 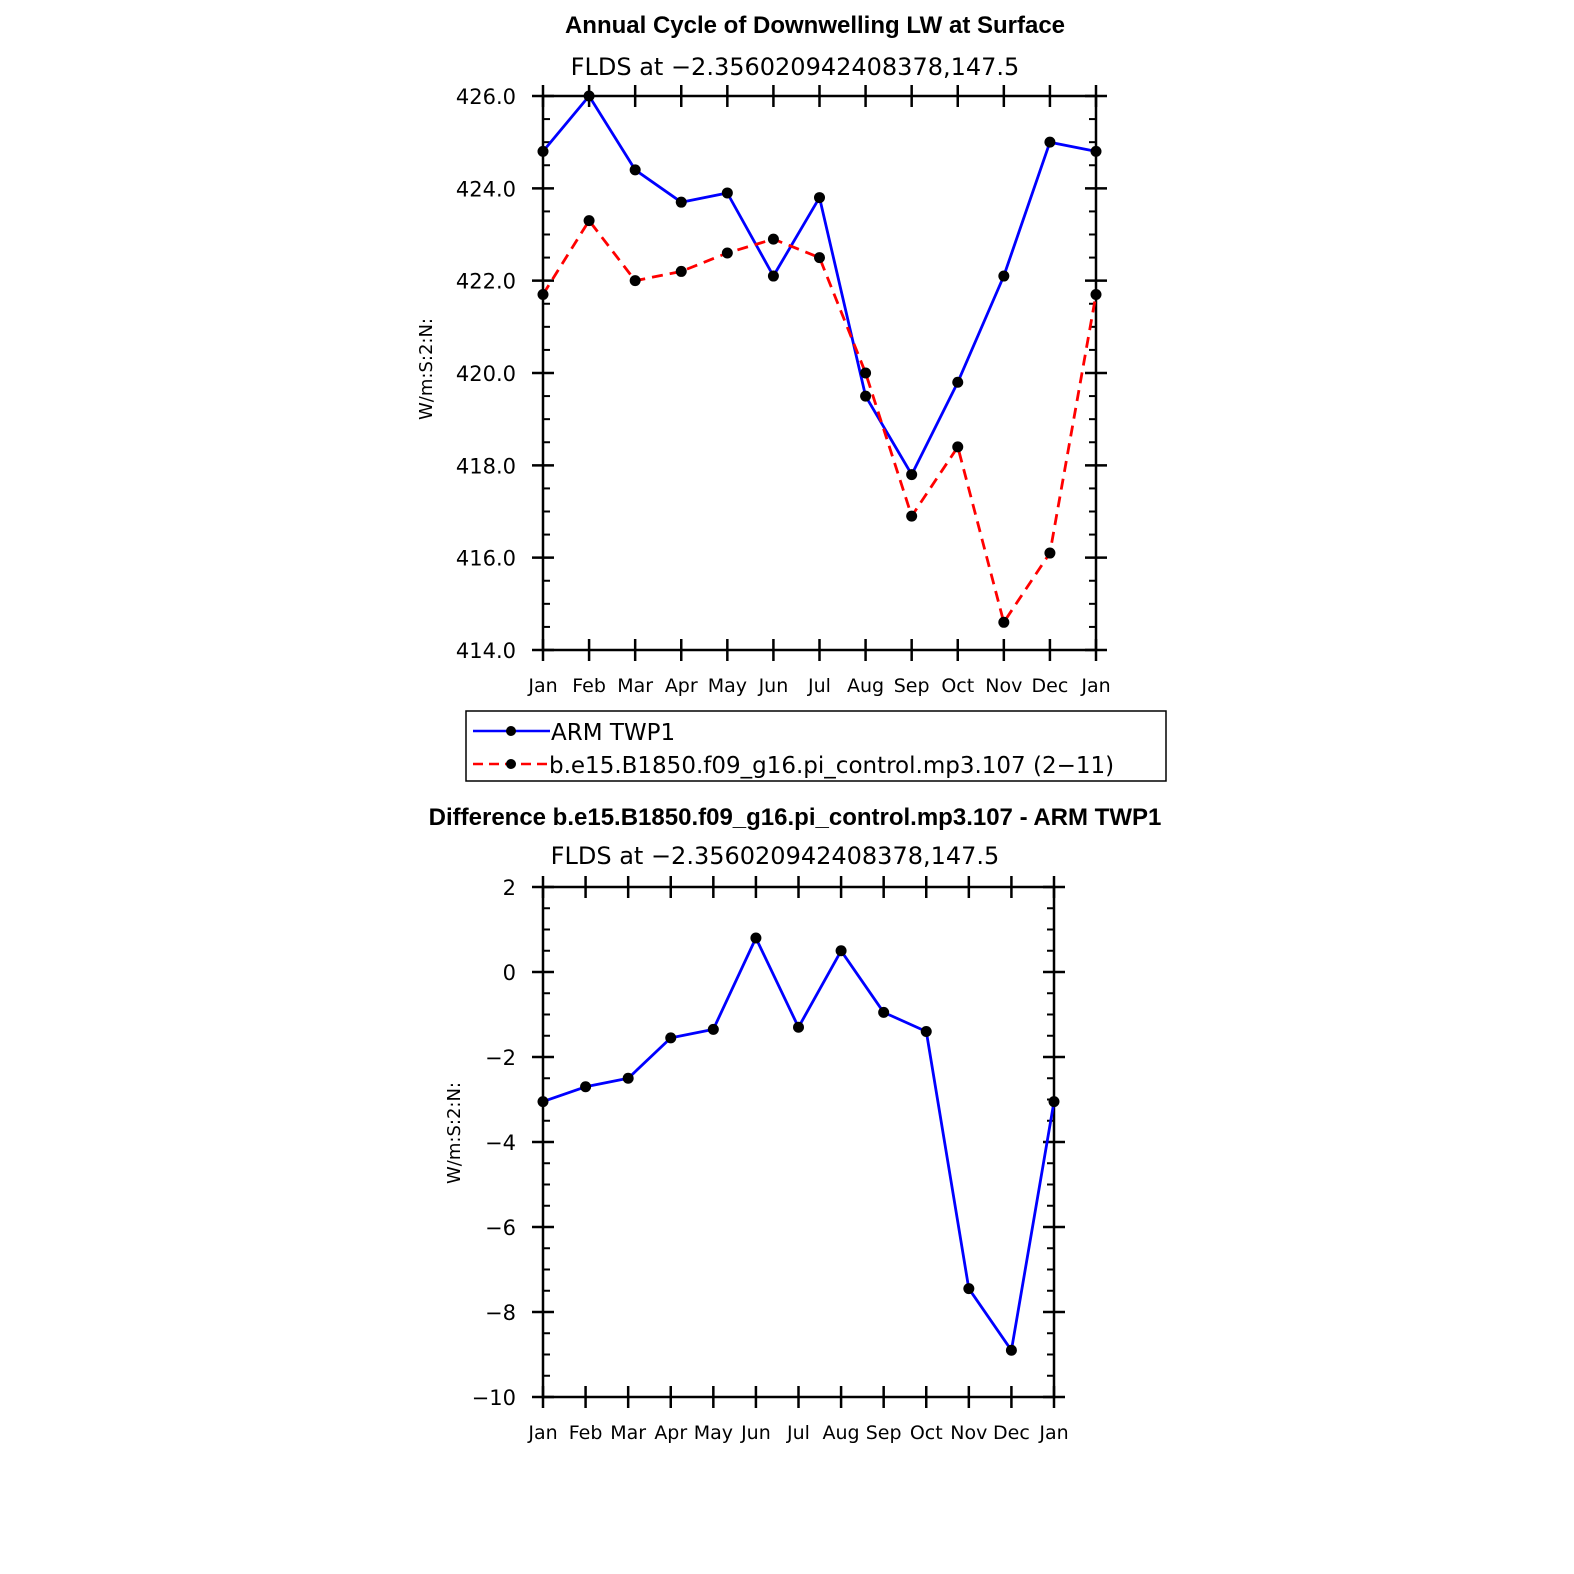 I want to click on bottom-chart-ytick-label: 0, so click(x=509, y=973).